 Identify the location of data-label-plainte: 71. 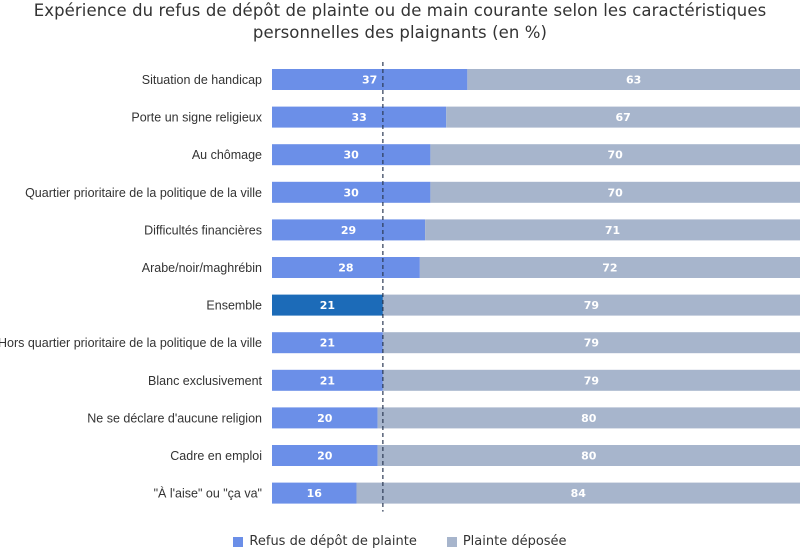
(612, 230).